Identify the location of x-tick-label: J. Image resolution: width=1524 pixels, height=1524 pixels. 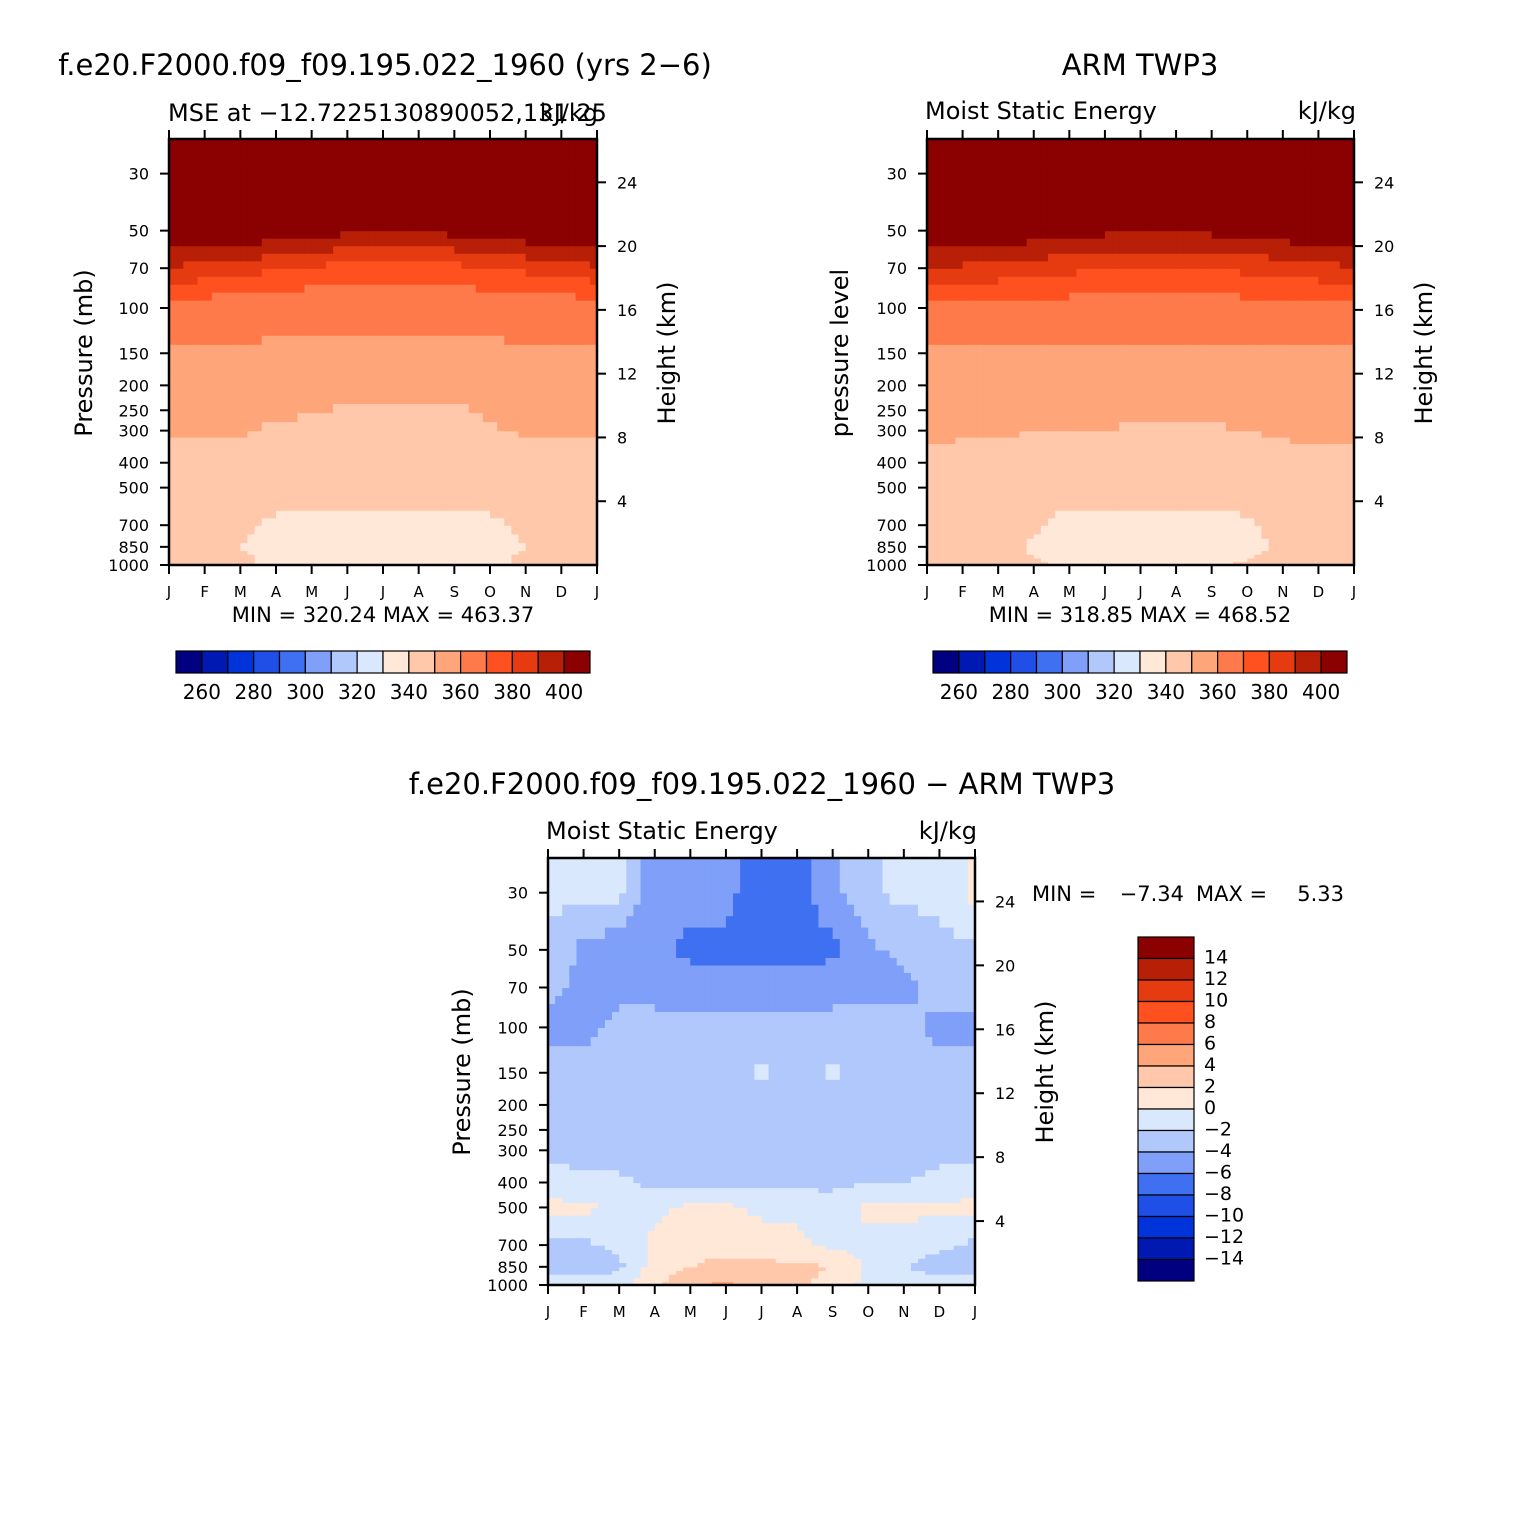
(596, 592).